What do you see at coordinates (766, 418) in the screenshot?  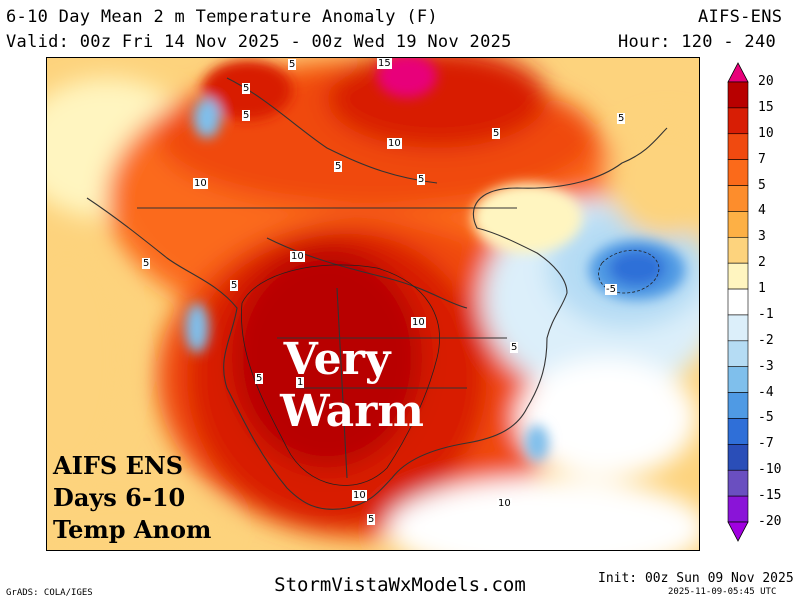 I see `colorbar-label: -5` at bounding box center [766, 418].